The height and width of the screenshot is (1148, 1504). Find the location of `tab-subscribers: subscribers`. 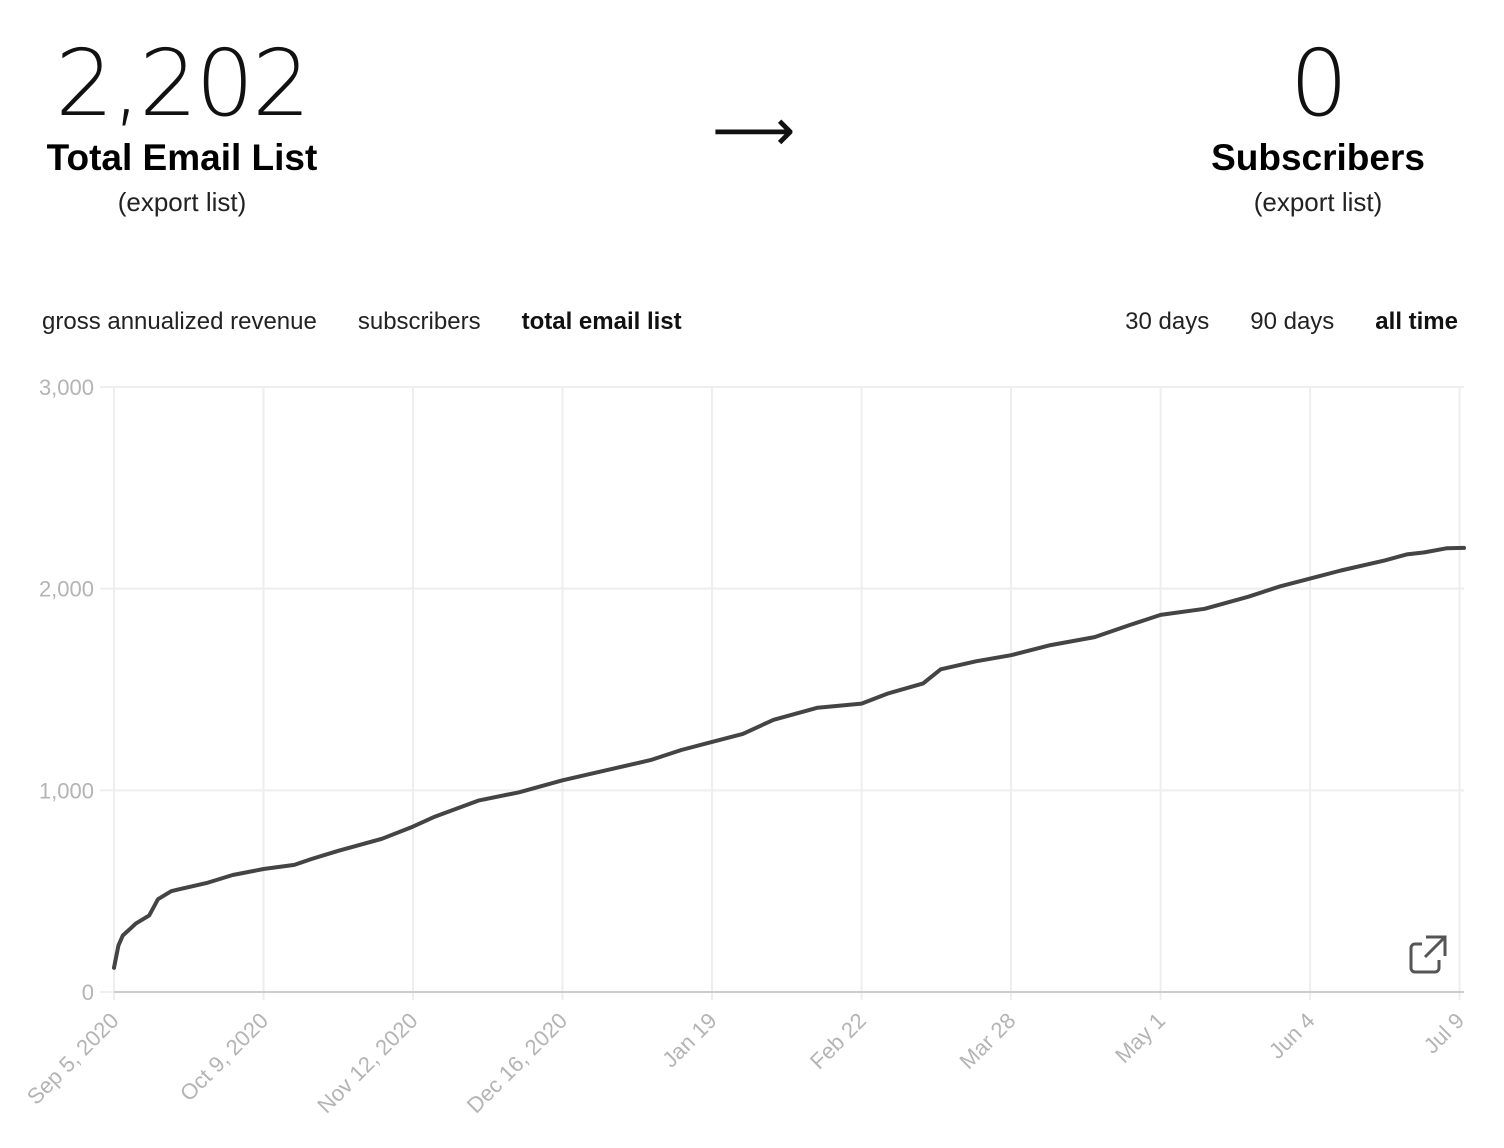

tab-subscribers: subscribers is located at coordinates (419, 321).